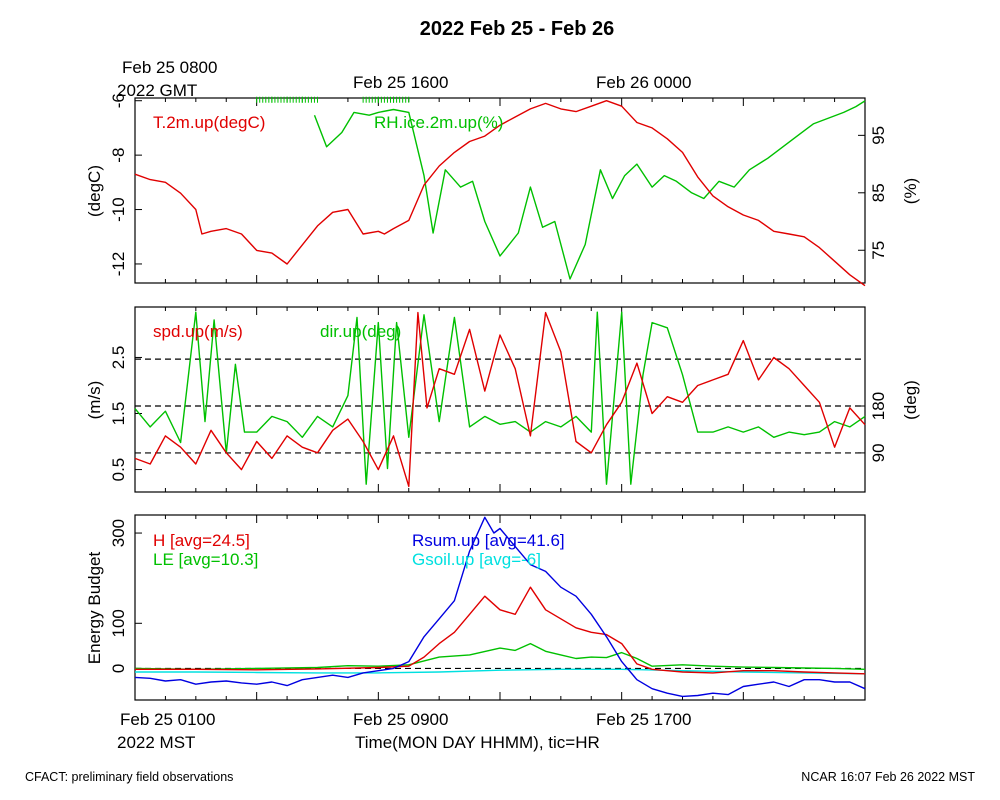 The image size is (1000, 800). Describe the element at coordinates (118, 668) in the screenshot. I see `y-tick-label: 0` at that location.